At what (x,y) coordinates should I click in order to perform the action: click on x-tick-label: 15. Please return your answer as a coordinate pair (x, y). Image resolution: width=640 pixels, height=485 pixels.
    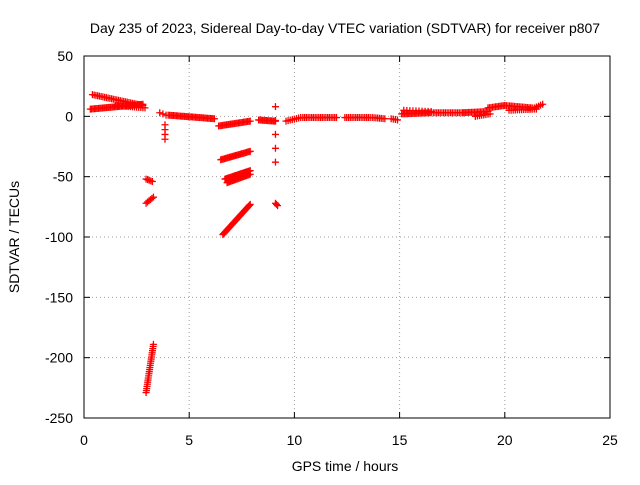
    Looking at the image, I should click on (400, 440).